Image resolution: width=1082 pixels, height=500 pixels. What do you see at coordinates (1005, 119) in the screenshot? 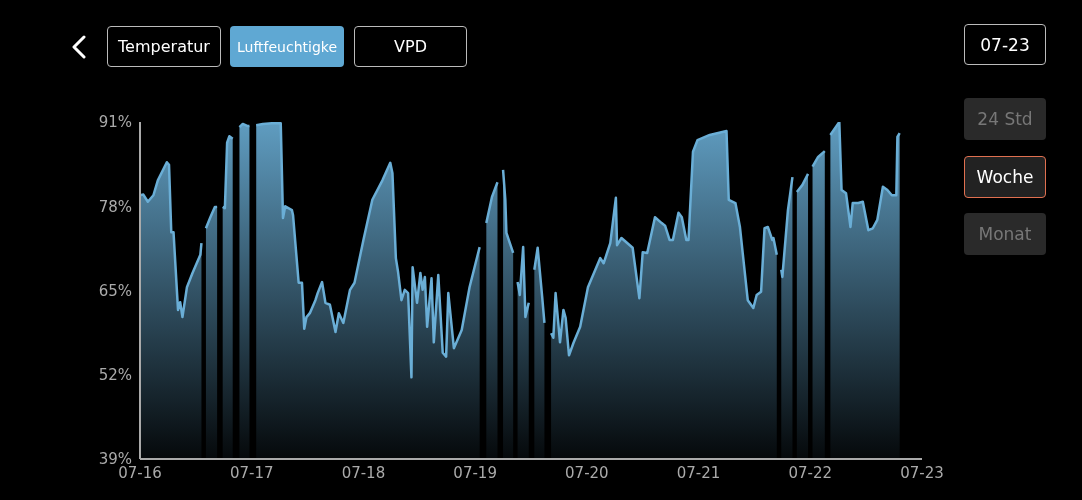
I see `text: 24 Std` at bounding box center [1005, 119].